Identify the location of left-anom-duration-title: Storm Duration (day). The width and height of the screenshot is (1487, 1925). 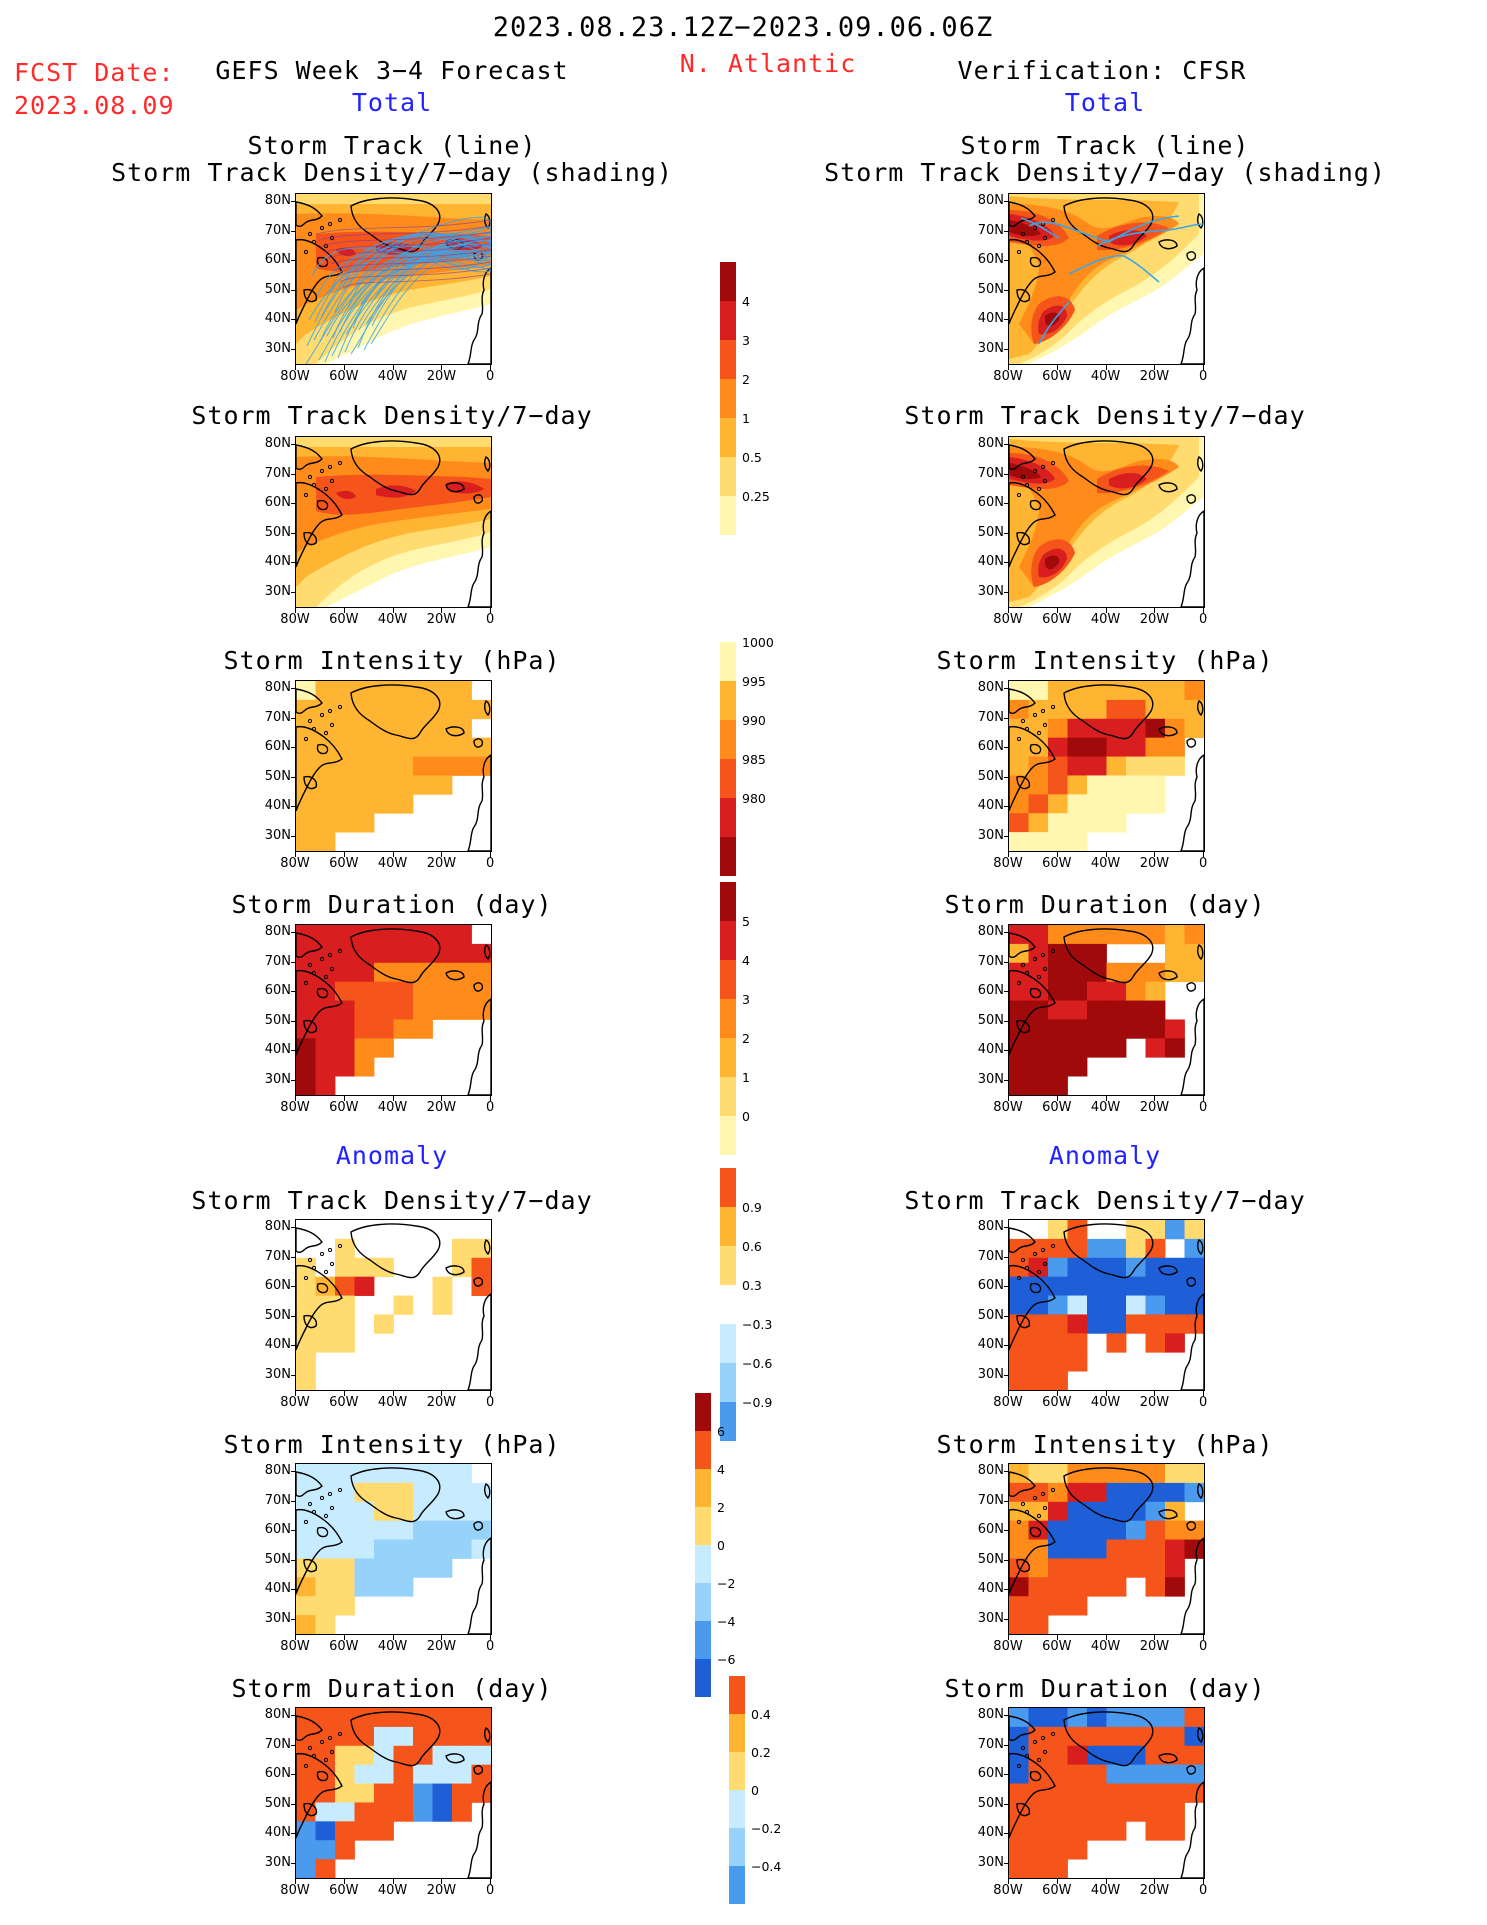
(392, 1688).